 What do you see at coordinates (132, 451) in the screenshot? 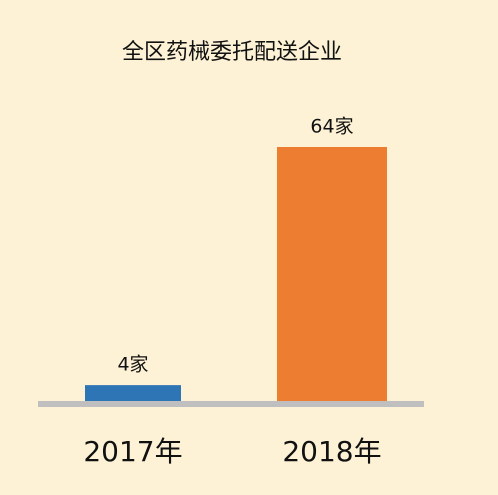
I see `x-tick-label: 2017年` at bounding box center [132, 451].